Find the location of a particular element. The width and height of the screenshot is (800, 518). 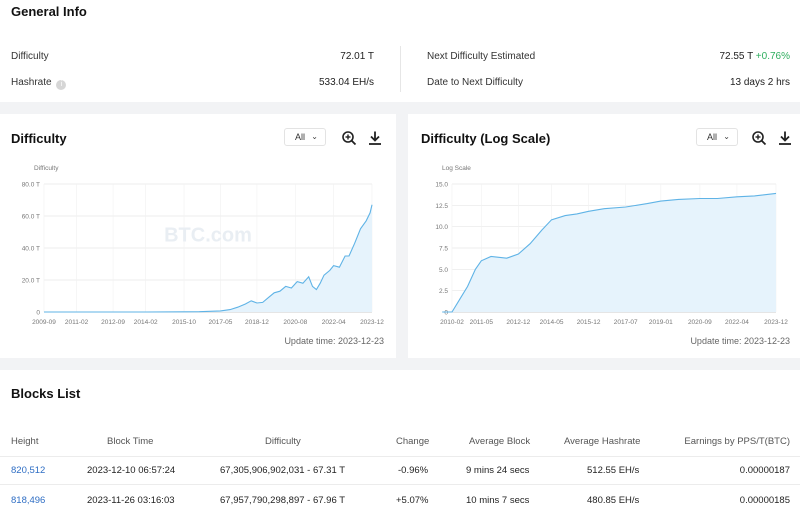

y-tick-label: 15.0 is located at coordinates (441, 185).